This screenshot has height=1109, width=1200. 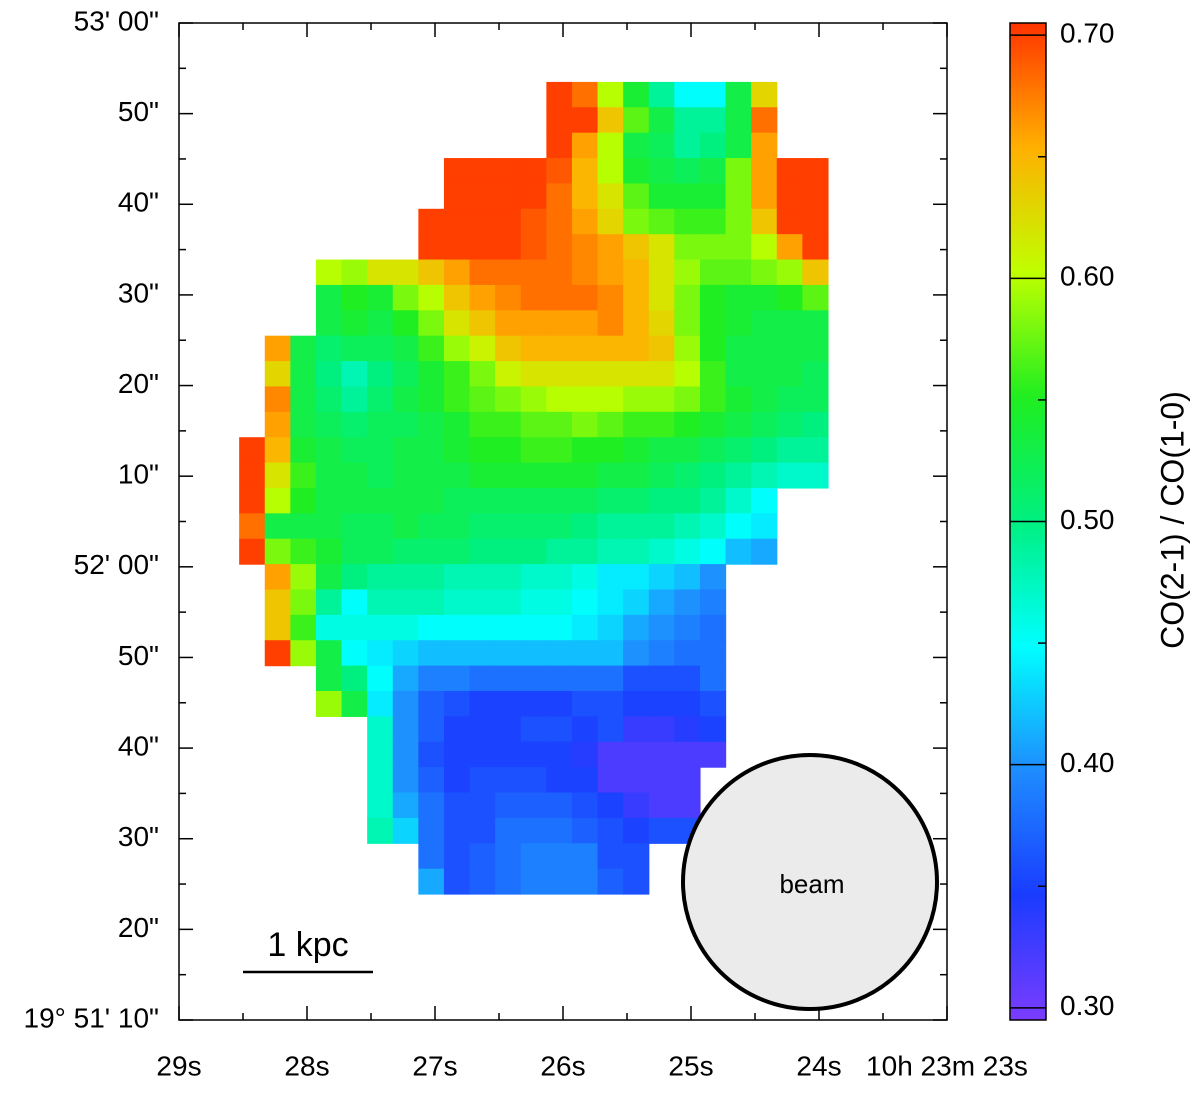 What do you see at coordinates (818, 1065) in the screenshot?
I see `x-tick-label: 24s` at bounding box center [818, 1065].